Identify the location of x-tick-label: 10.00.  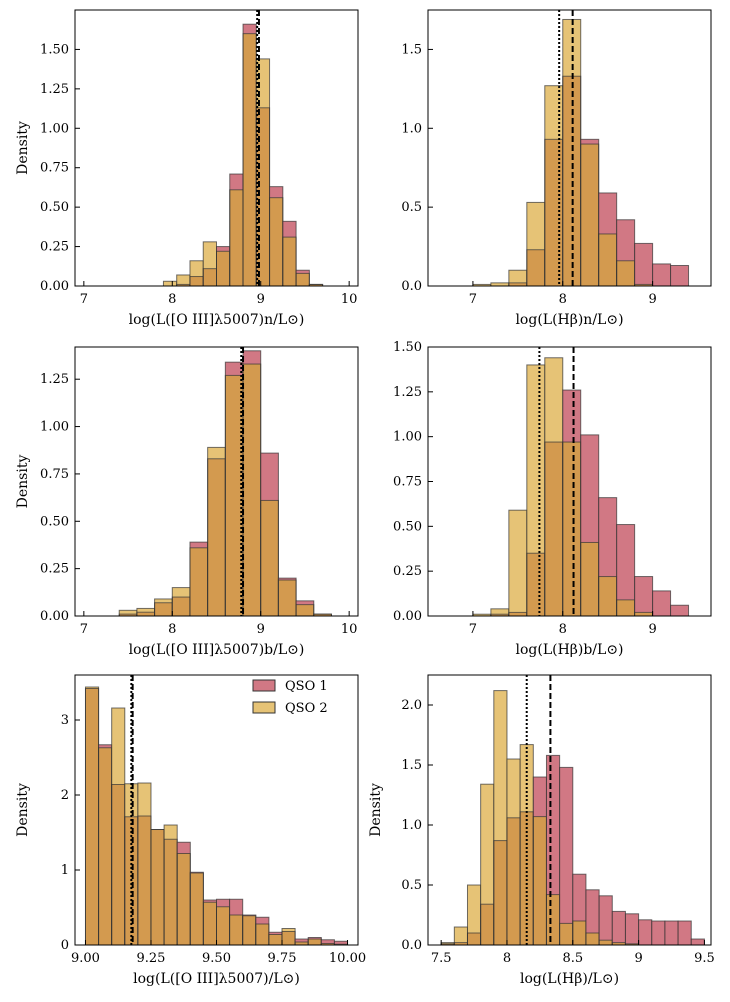
(347, 958).